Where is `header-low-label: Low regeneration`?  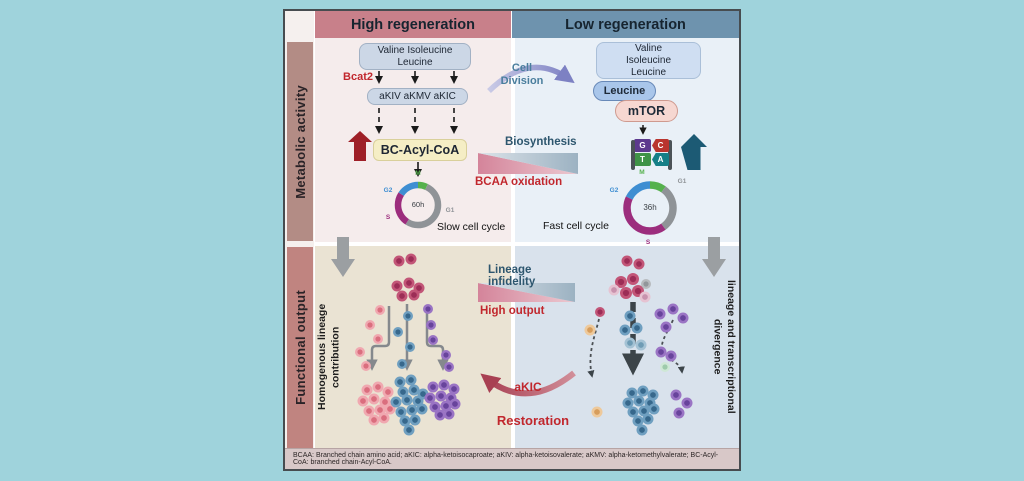 header-low-label: Low regeneration is located at coordinates (625, 24).